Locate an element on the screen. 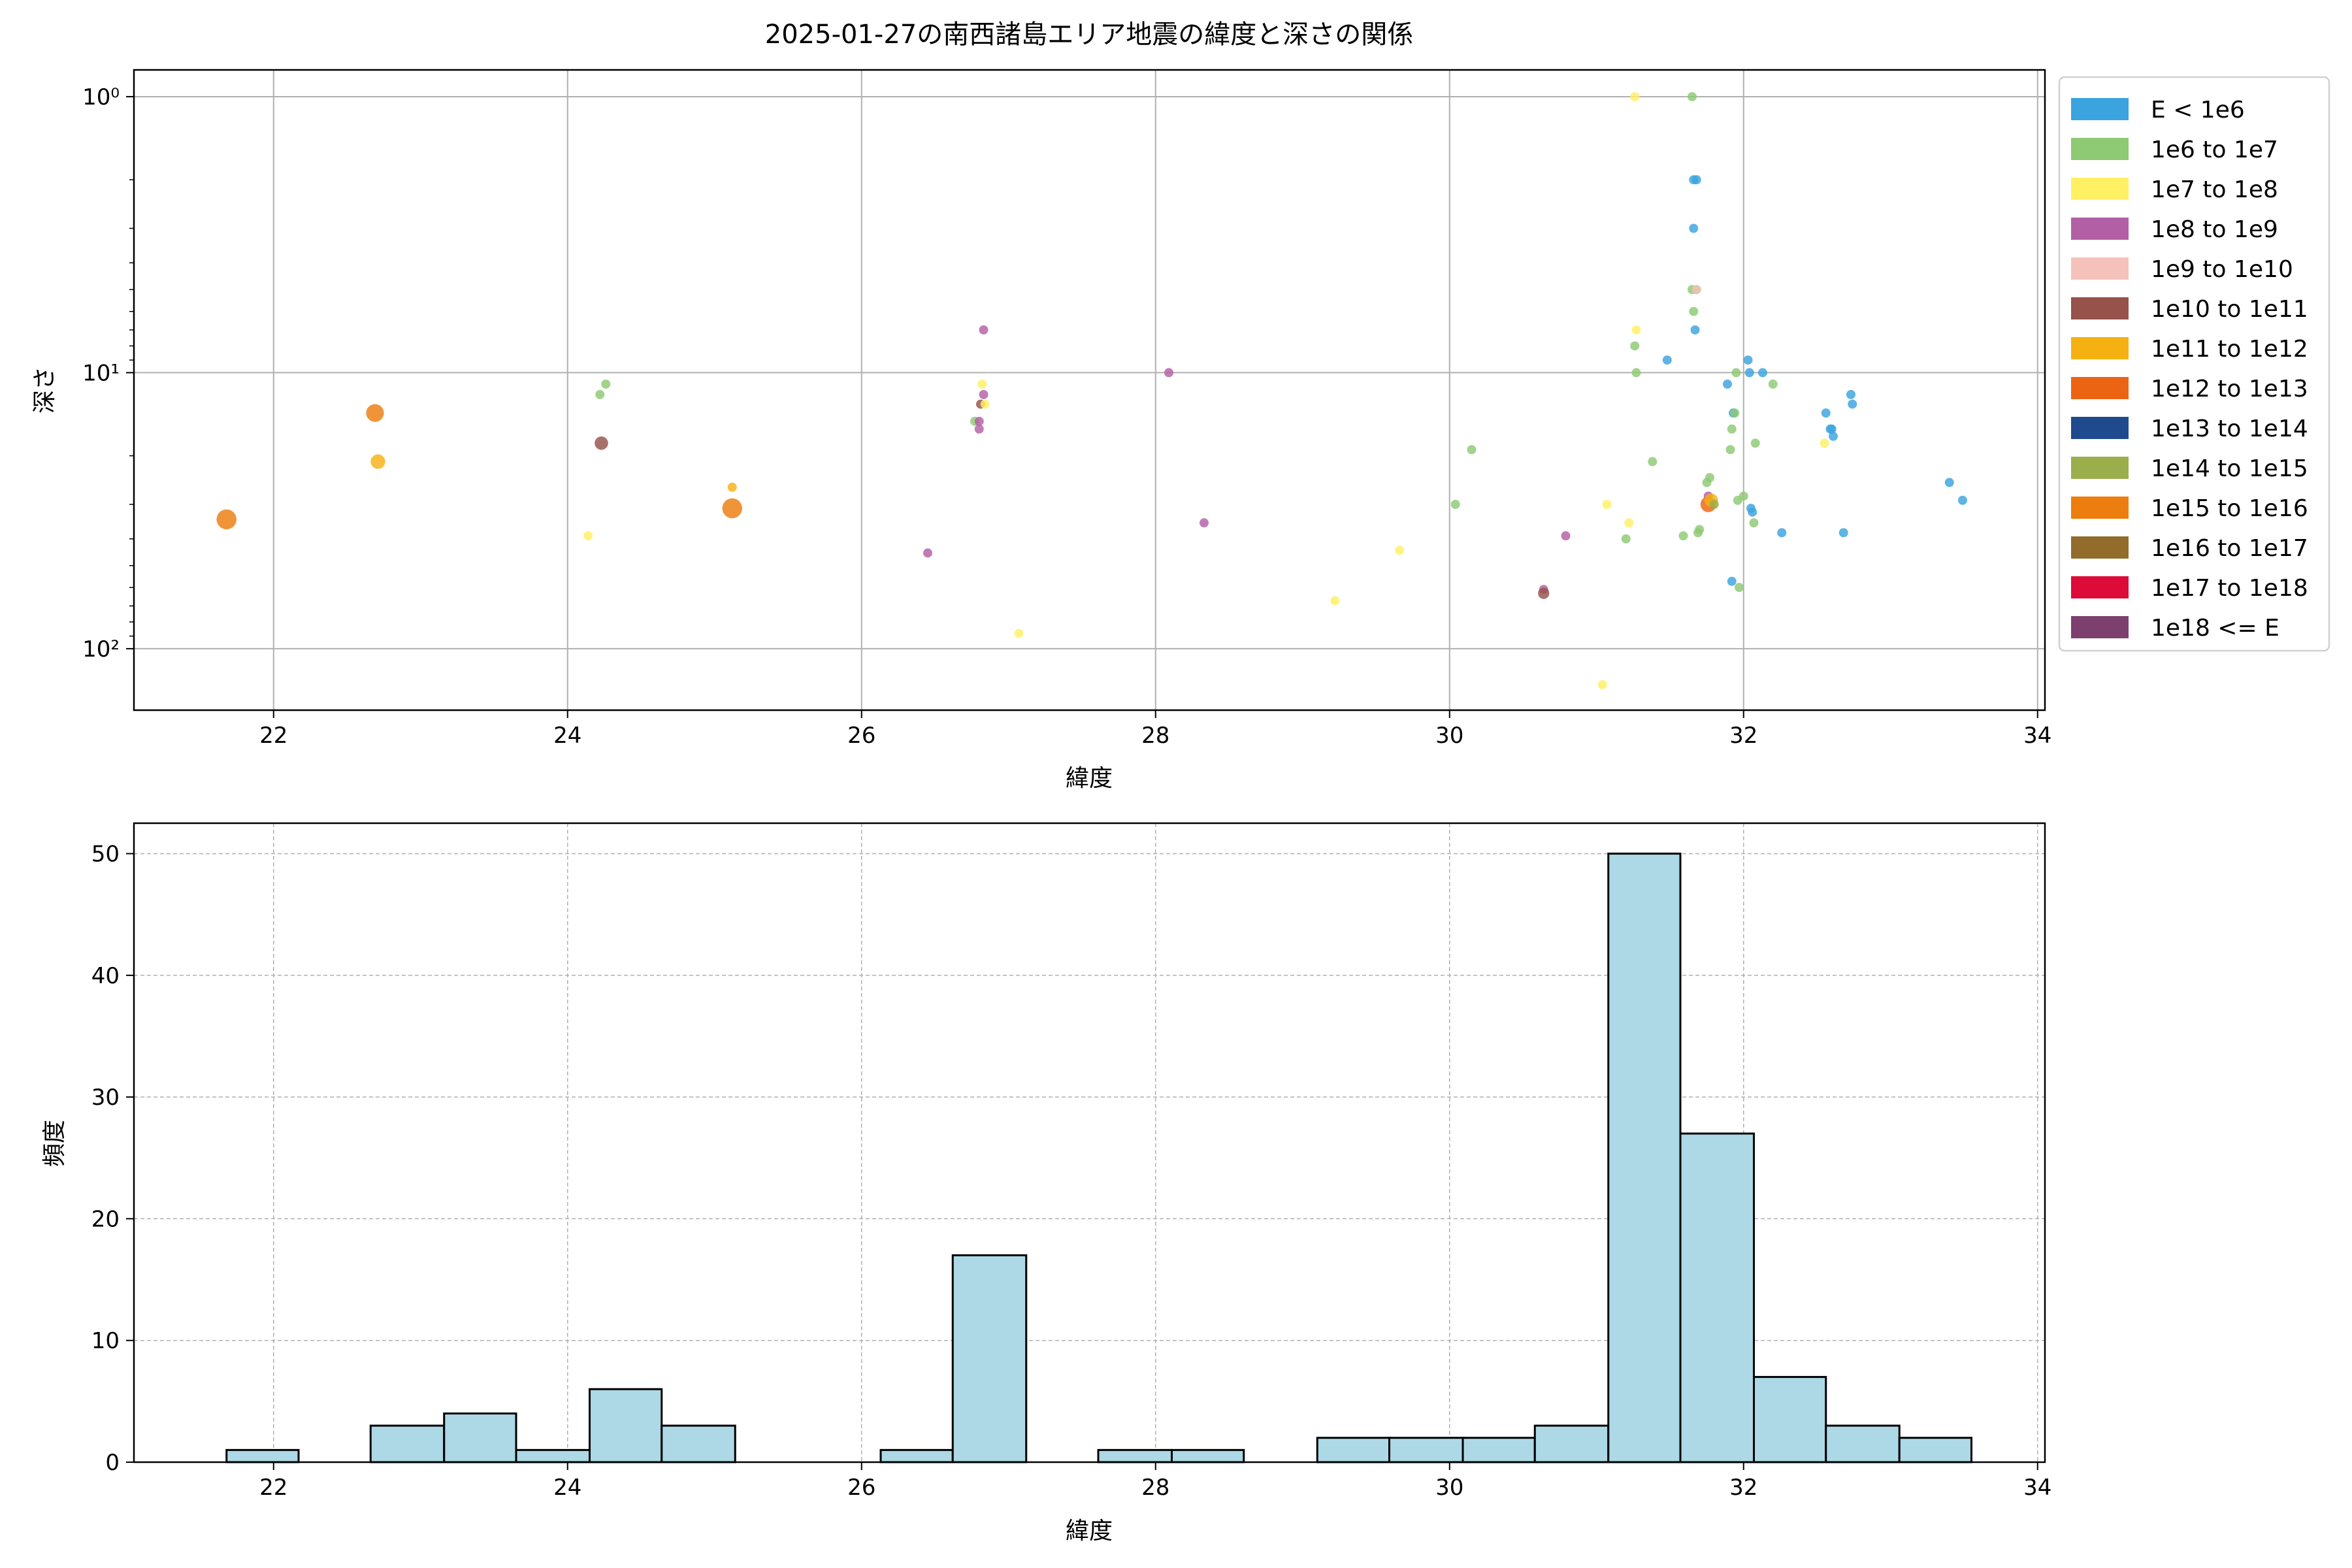 The height and width of the screenshot is (1568, 2352). legend-label: 1e9 to 1e10 is located at coordinates (2222, 269).